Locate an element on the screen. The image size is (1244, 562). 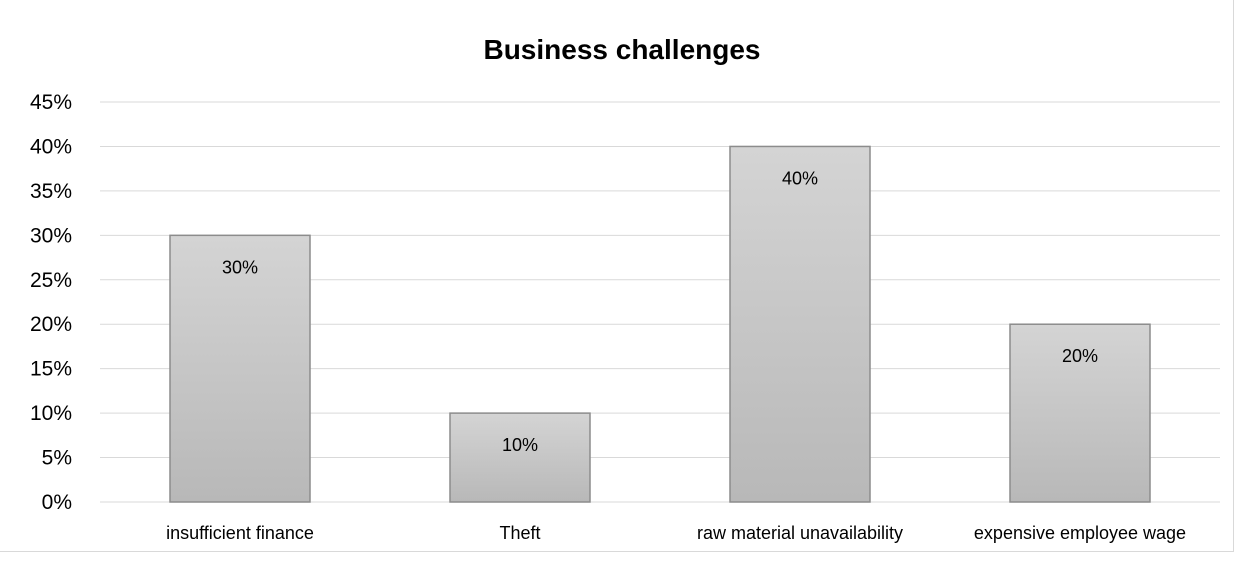
data-label: 20% is located at coordinates (1080, 356).